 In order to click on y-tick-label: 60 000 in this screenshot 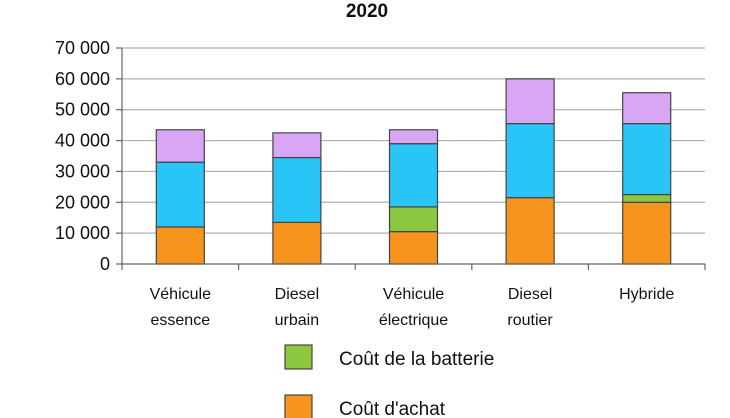, I will do `click(82, 79)`.